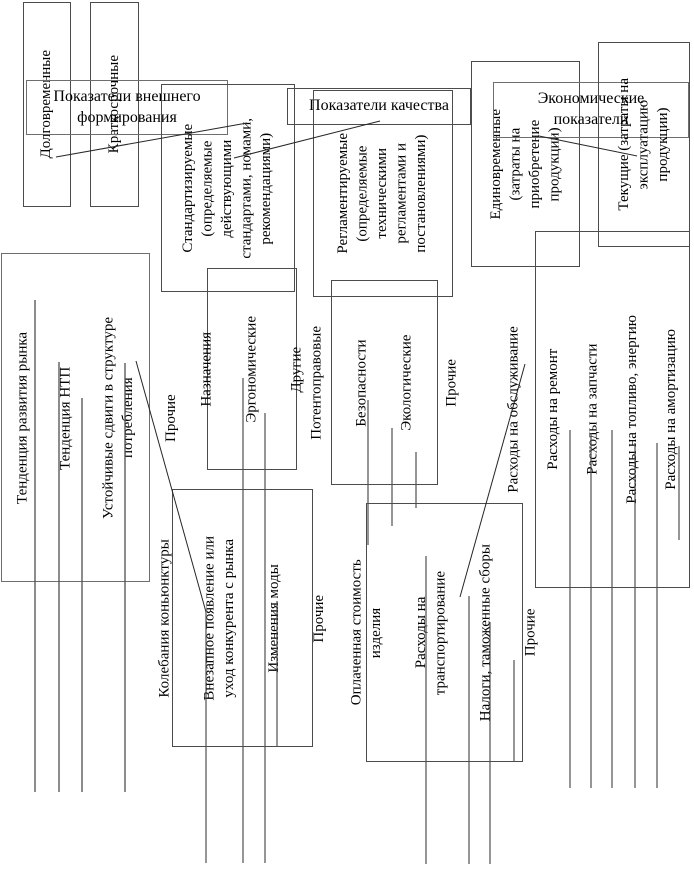 This screenshot has width=694, height=869. What do you see at coordinates (591, 109) in the screenshot?
I see `label-economic-text: Экономические показатели` at bounding box center [591, 109].